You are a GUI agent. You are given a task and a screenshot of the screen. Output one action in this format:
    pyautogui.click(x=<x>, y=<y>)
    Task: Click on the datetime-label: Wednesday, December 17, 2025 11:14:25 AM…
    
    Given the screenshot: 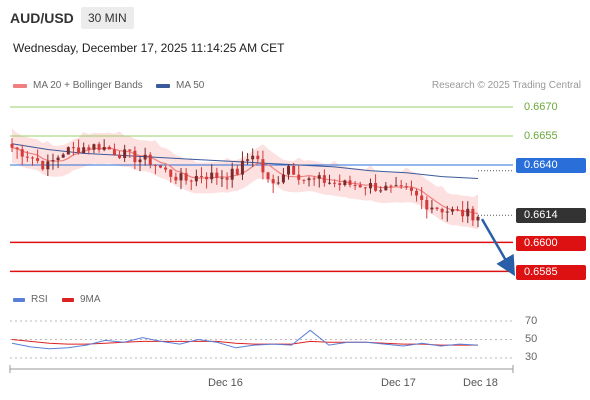 What is the action you would take?
    pyautogui.click(x=149, y=48)
    